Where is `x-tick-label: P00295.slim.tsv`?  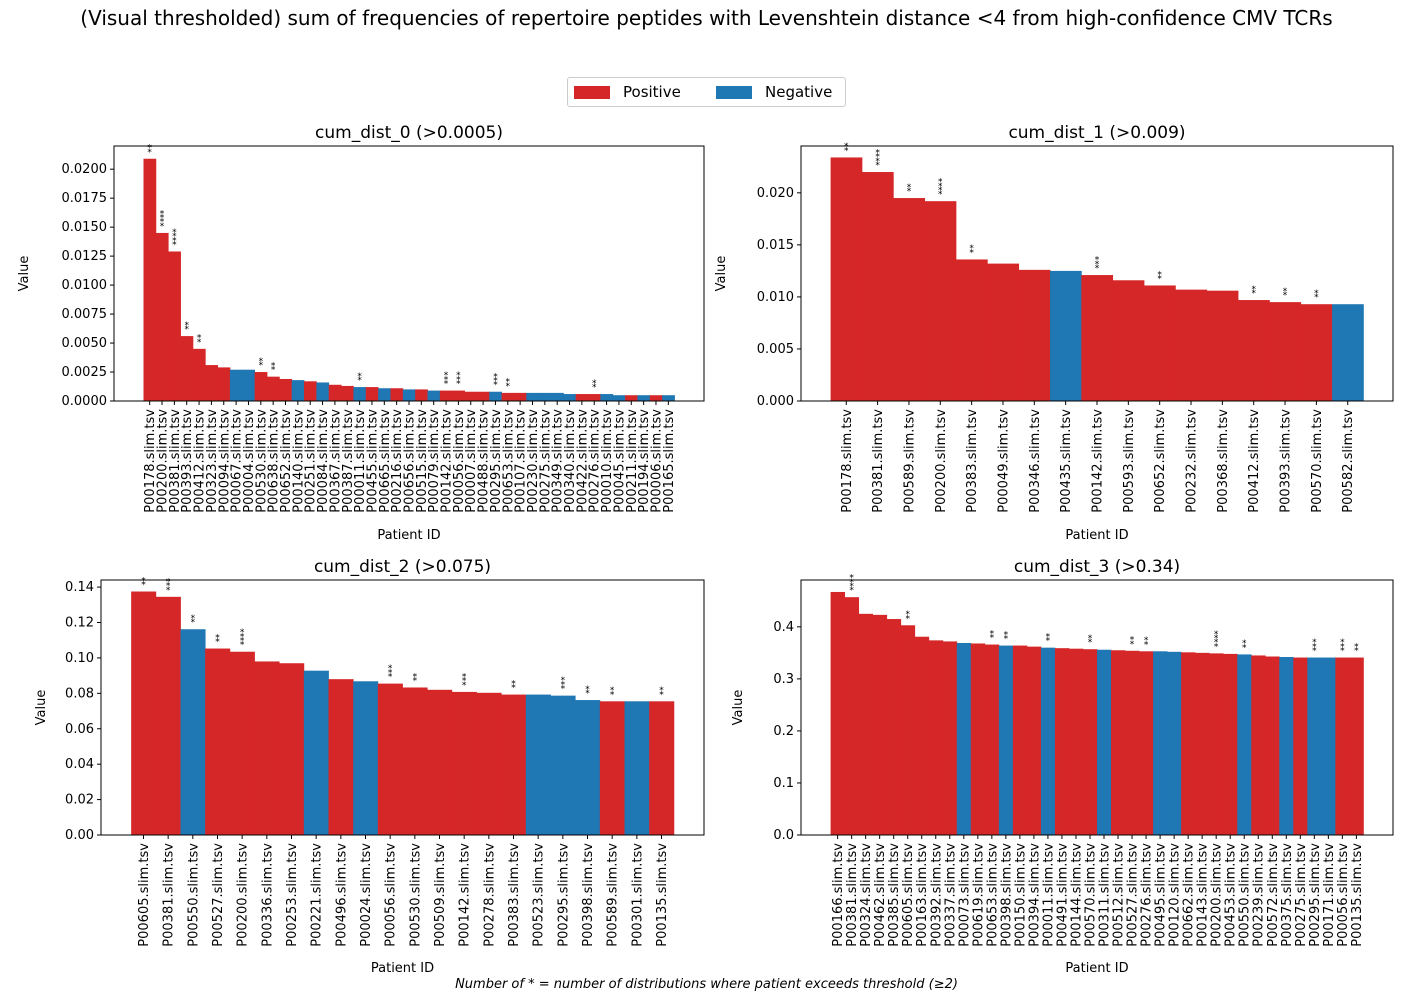
x-tick-label: P00295.slim.tsv is located at coordinates (563, 895).